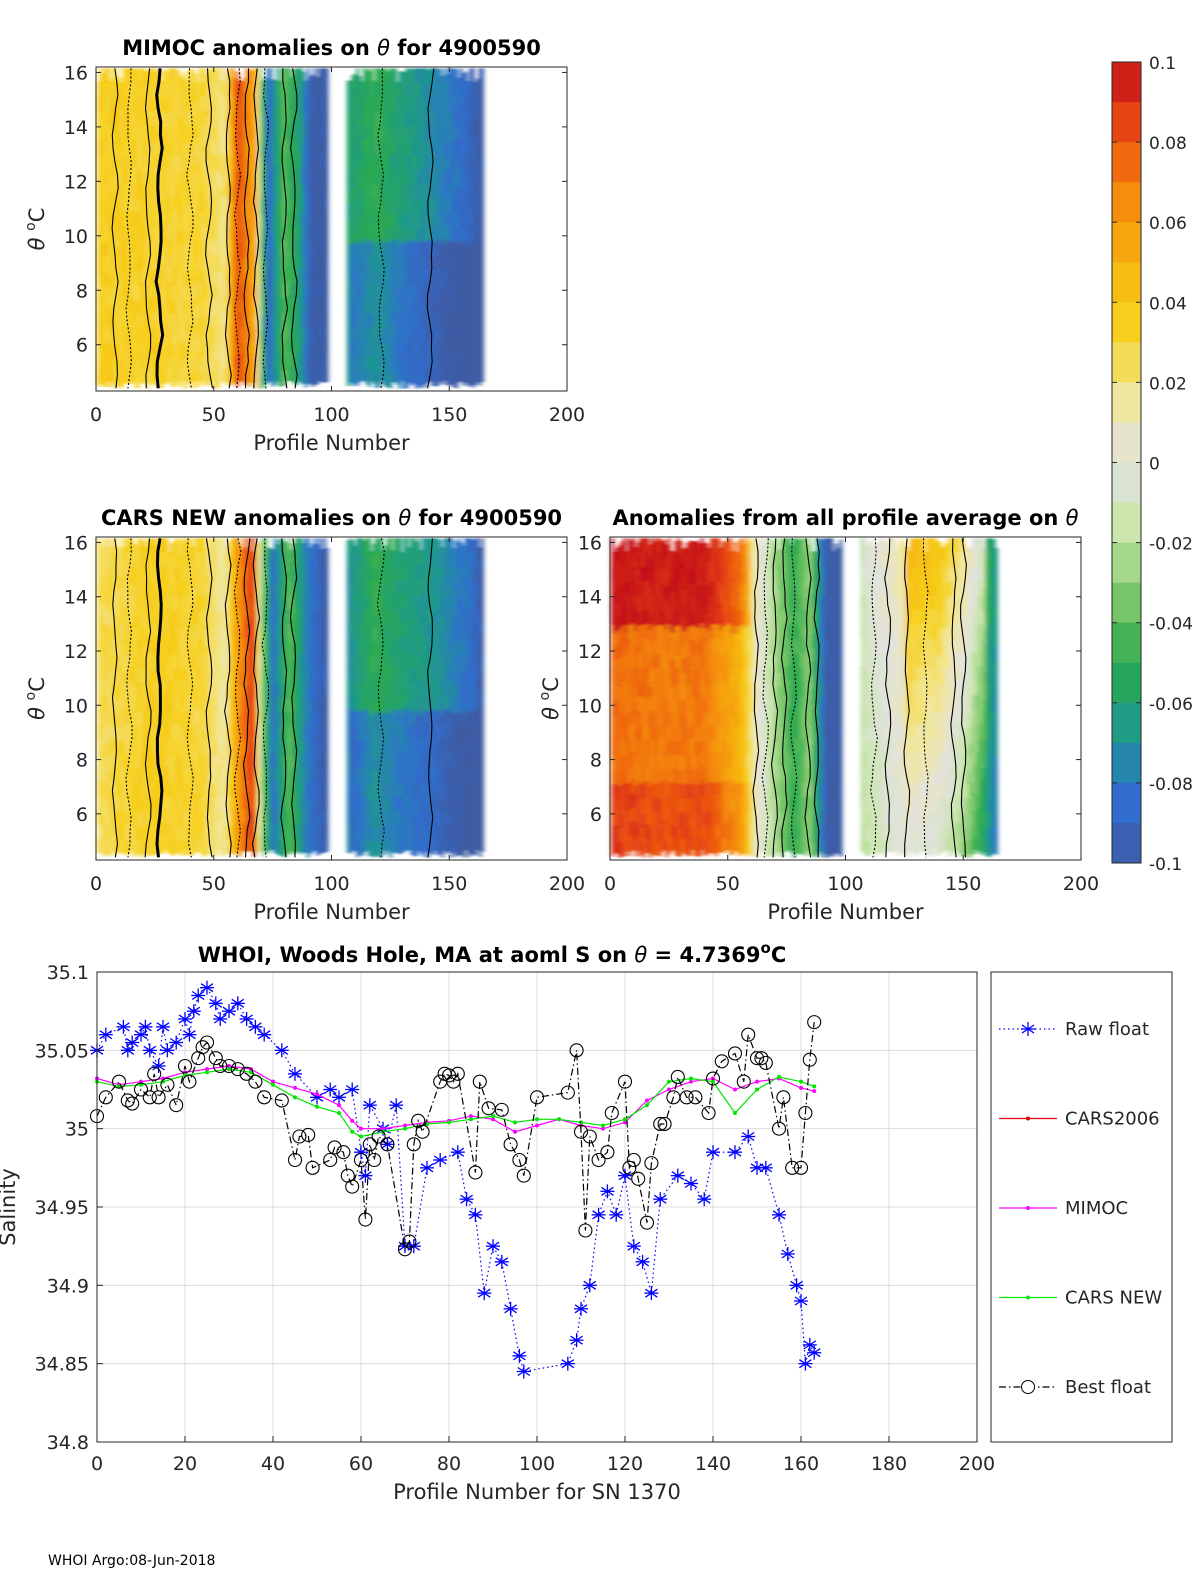 Image resolution: width=1200 pixels, height=1575 pixels. I want to click on contour-line, so click(381, 228).